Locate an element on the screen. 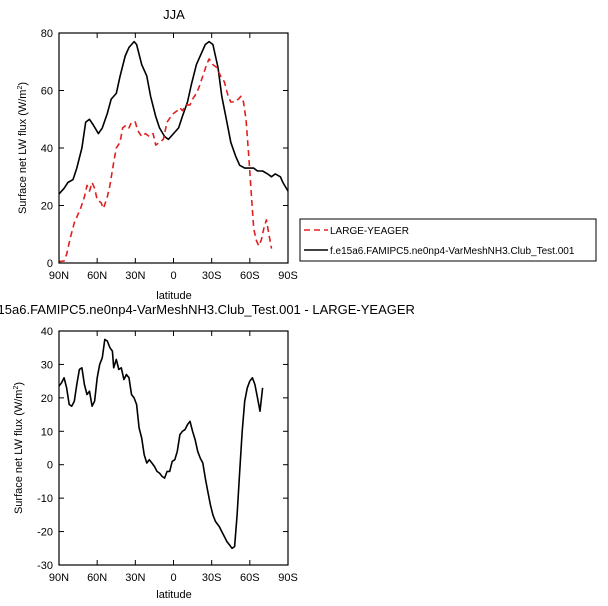 This screenshot has height=606, width=608. top-y-axis-label-main: Surface net LW flux (W/m is located at coordinates (23, 152).